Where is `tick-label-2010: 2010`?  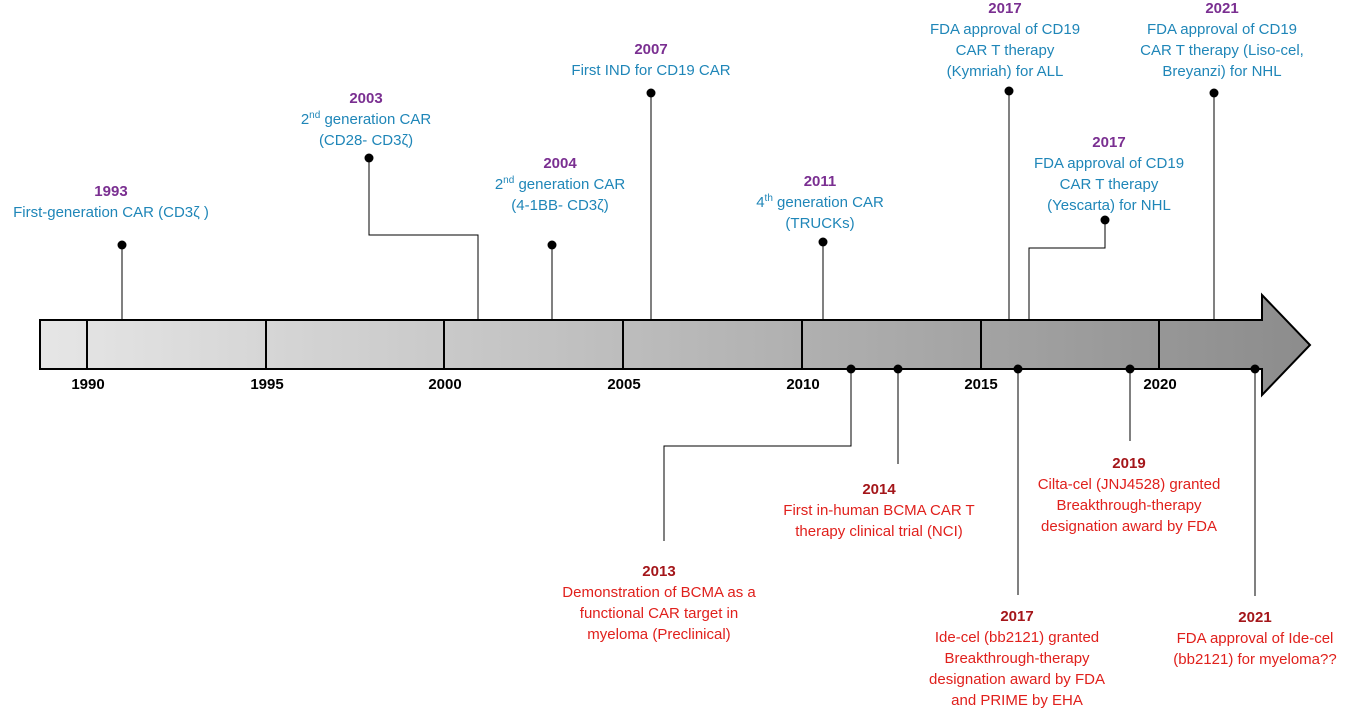
tick-label-2010: 2010 is located at coordinates (803, 384).